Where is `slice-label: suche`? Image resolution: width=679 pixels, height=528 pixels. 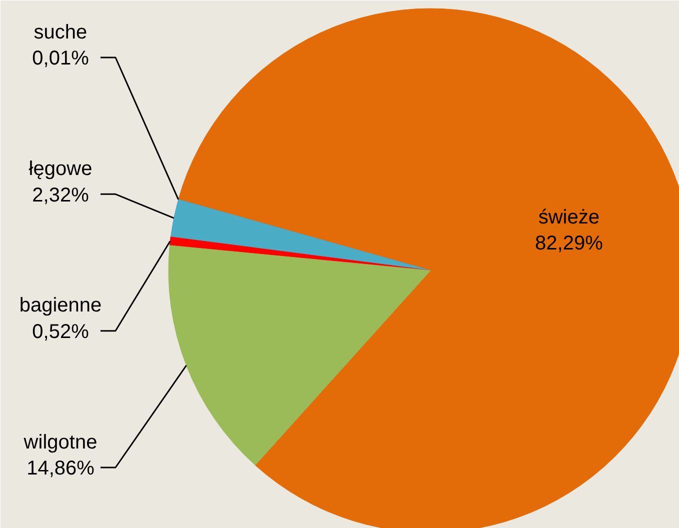
slice-label: suche is located at coordinates (61, 32).